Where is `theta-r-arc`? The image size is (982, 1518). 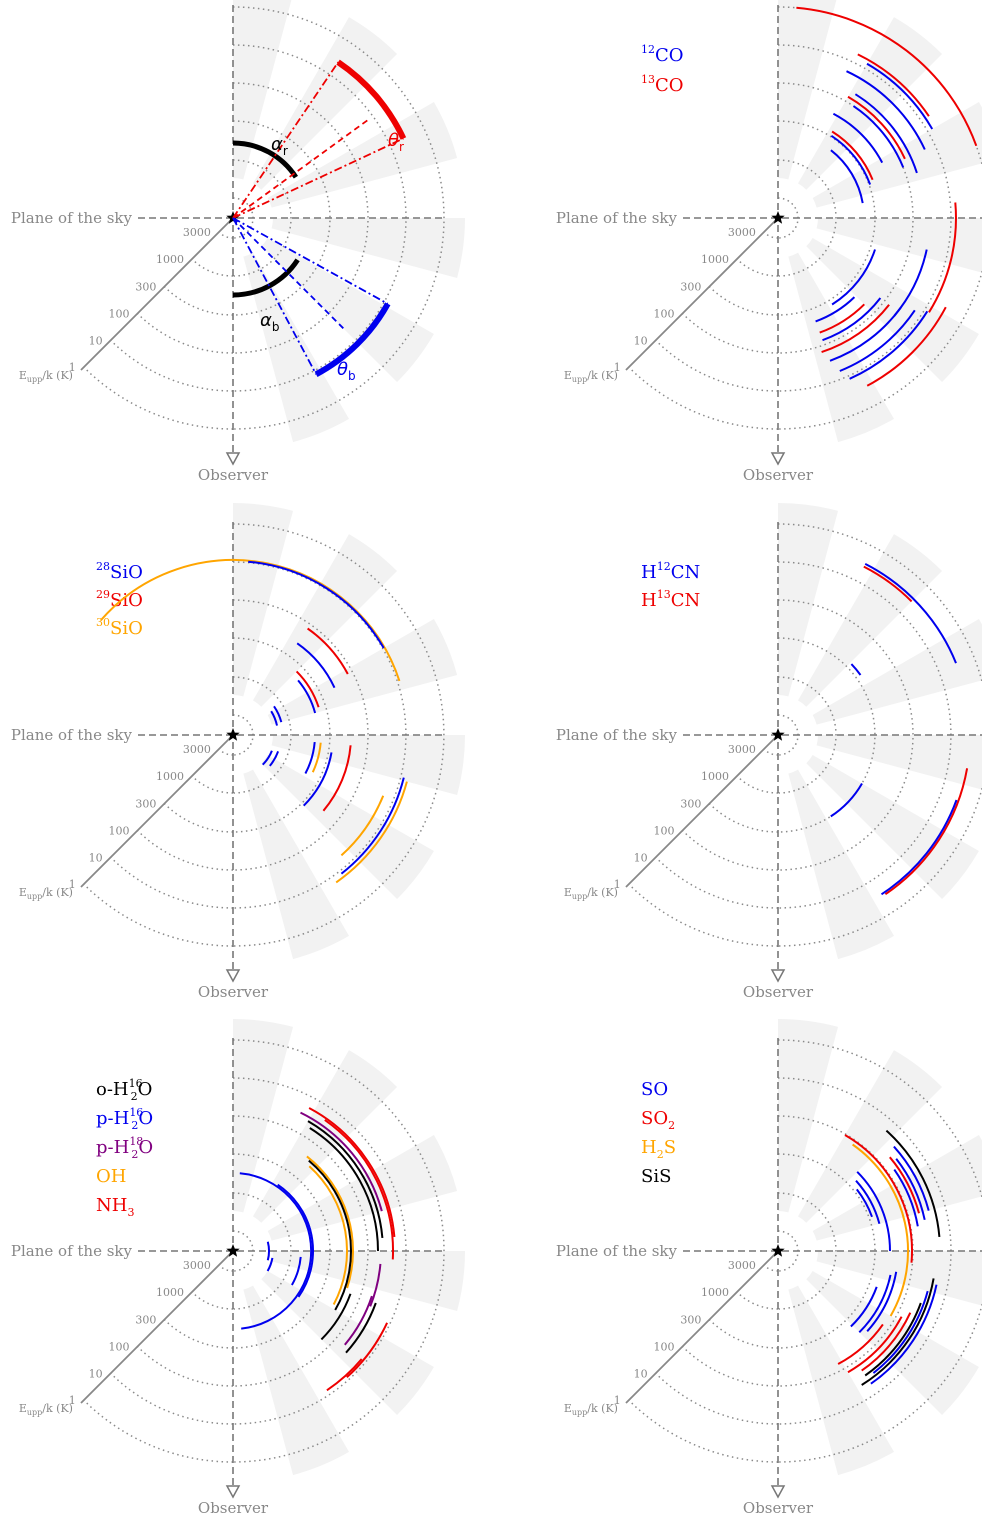 theta-r-arc is located at coordinates (371, 99).